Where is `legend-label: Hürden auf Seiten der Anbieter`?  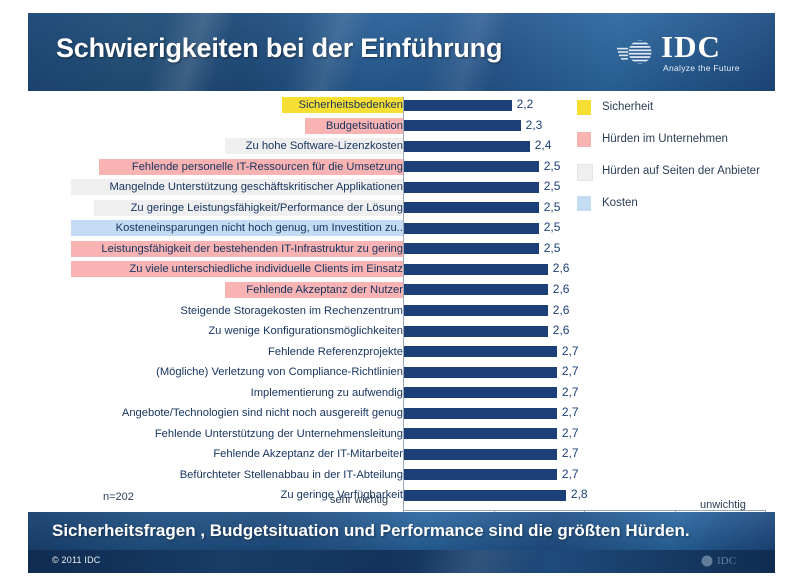
legend-label: Hürden auf Seiten der Anbieter is located at coordinates (681, 171).